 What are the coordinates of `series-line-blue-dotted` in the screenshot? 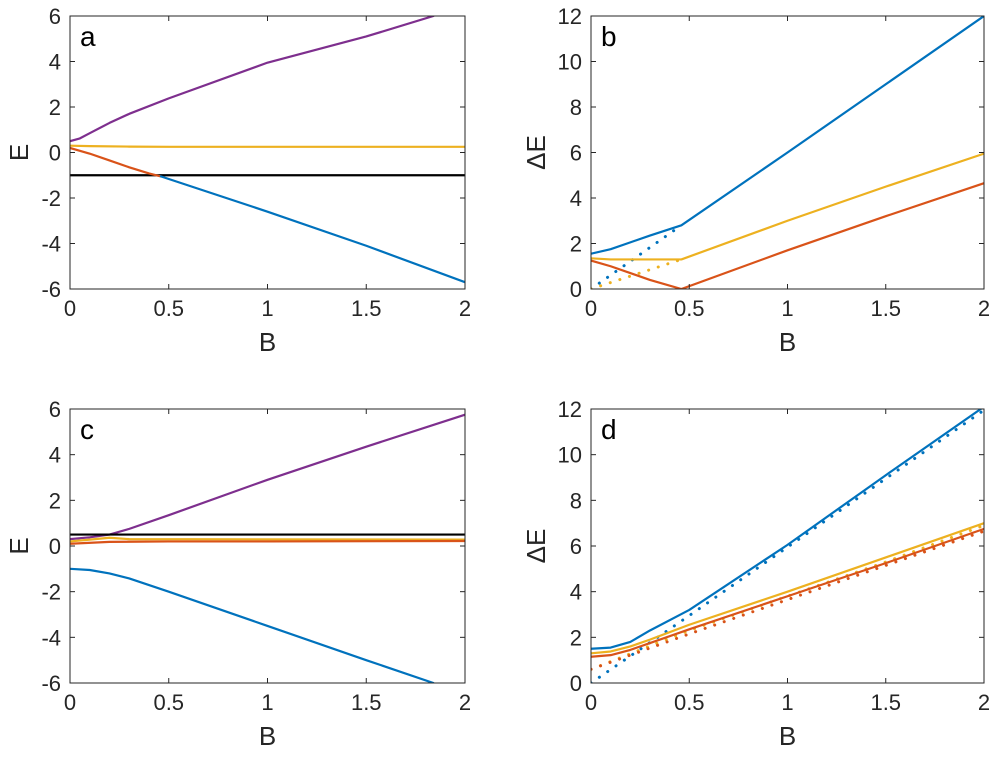 It's located at (637, 256).